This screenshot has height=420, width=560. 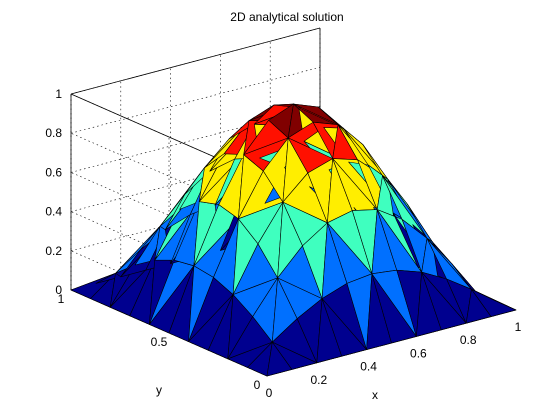 I want to click on chart-title: 2D analytical solution, so click(x=286, y=17).